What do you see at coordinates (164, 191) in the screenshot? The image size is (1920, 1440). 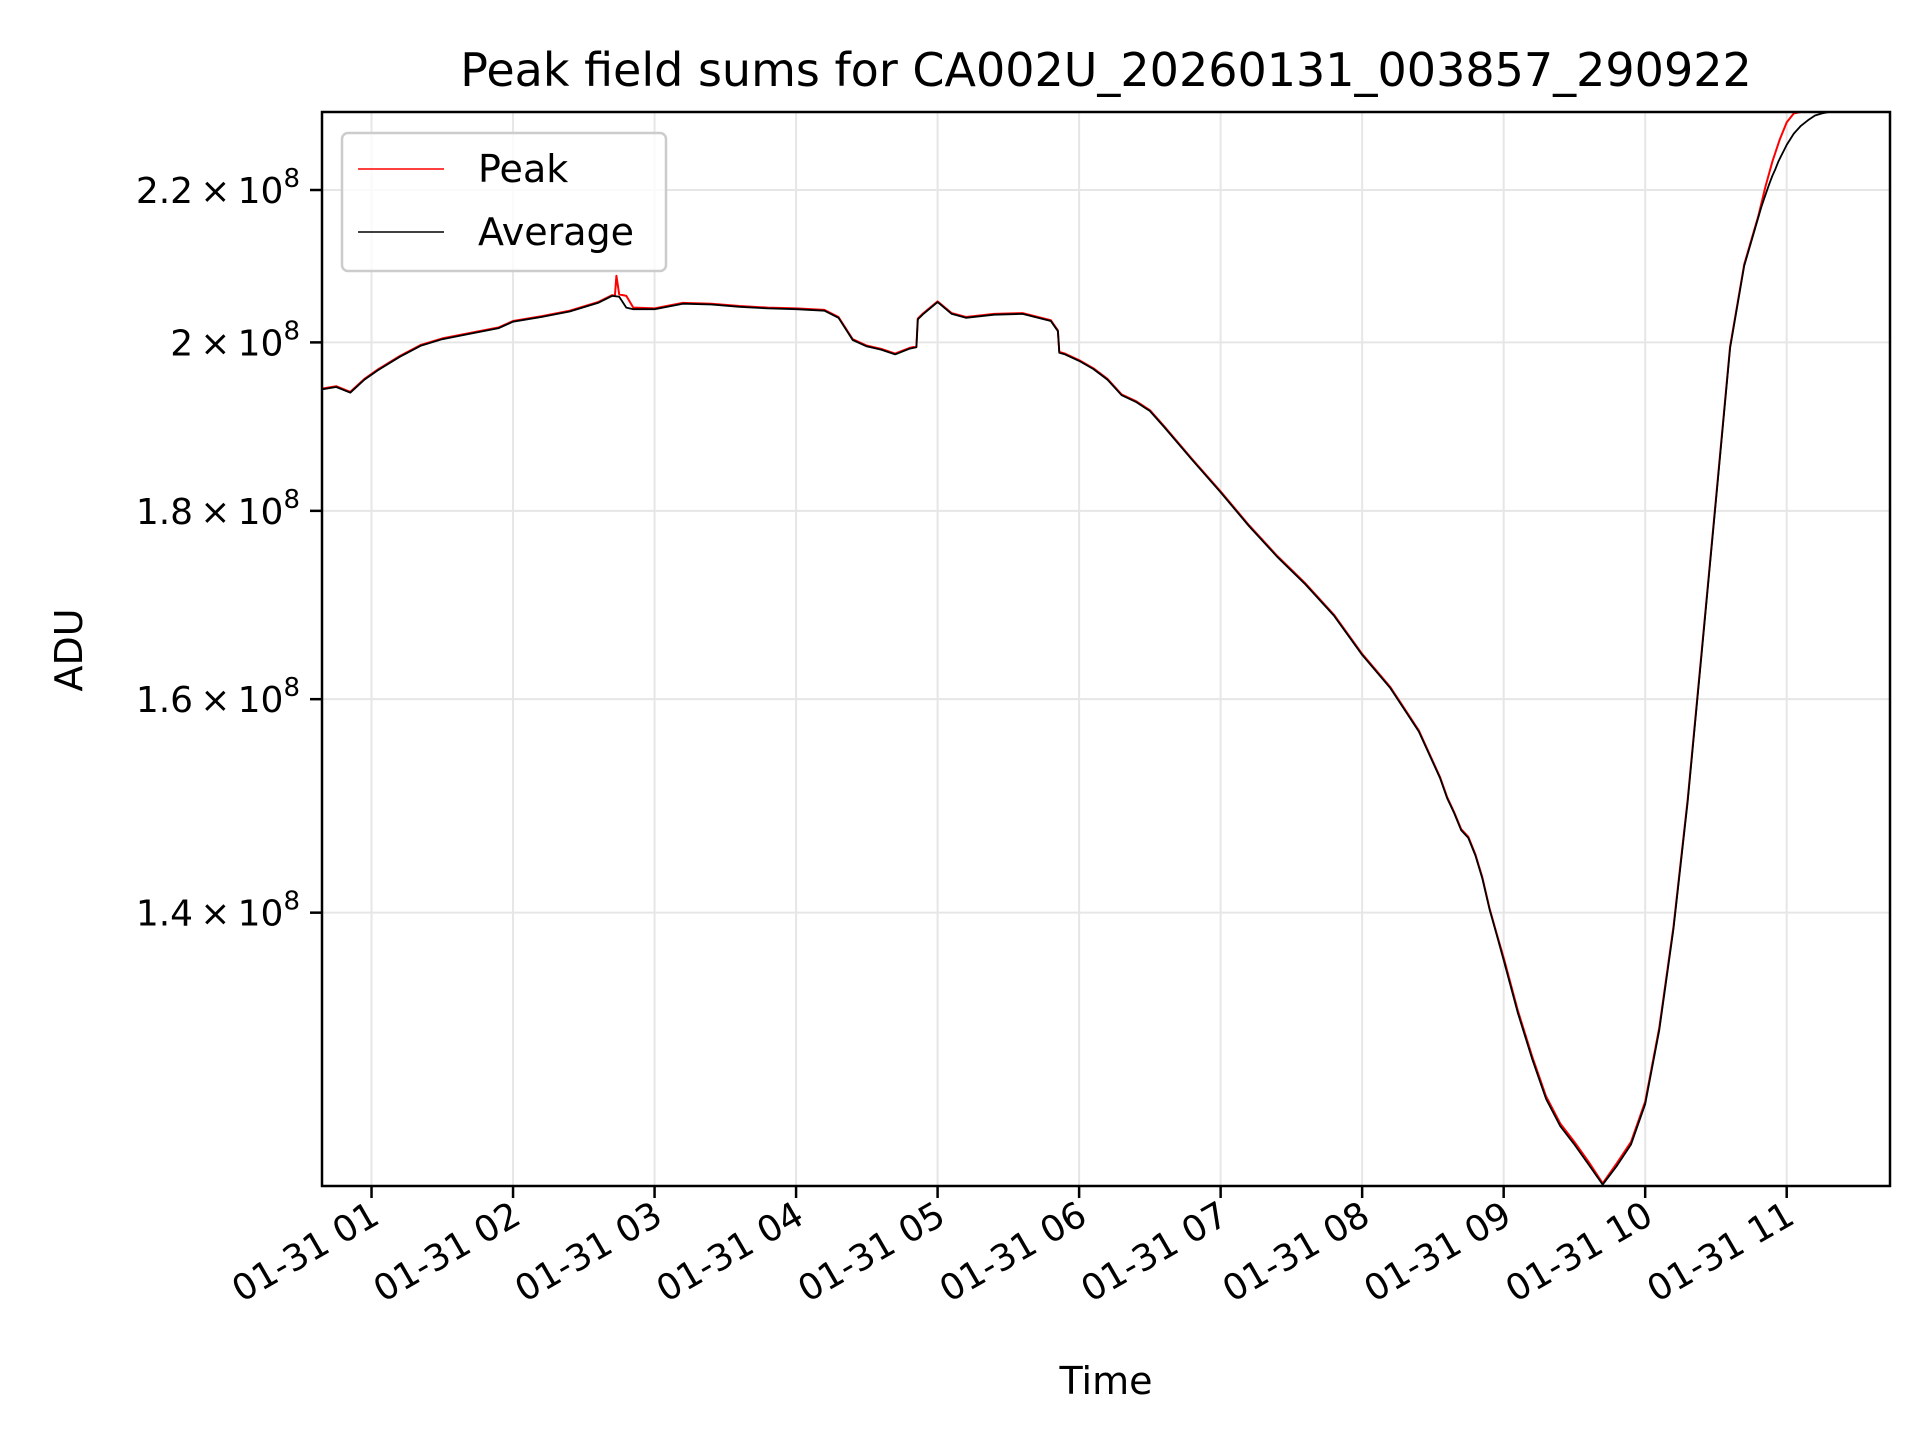 I see `y-tick-mantissa: 2.2` at bounding box center [164, 191].